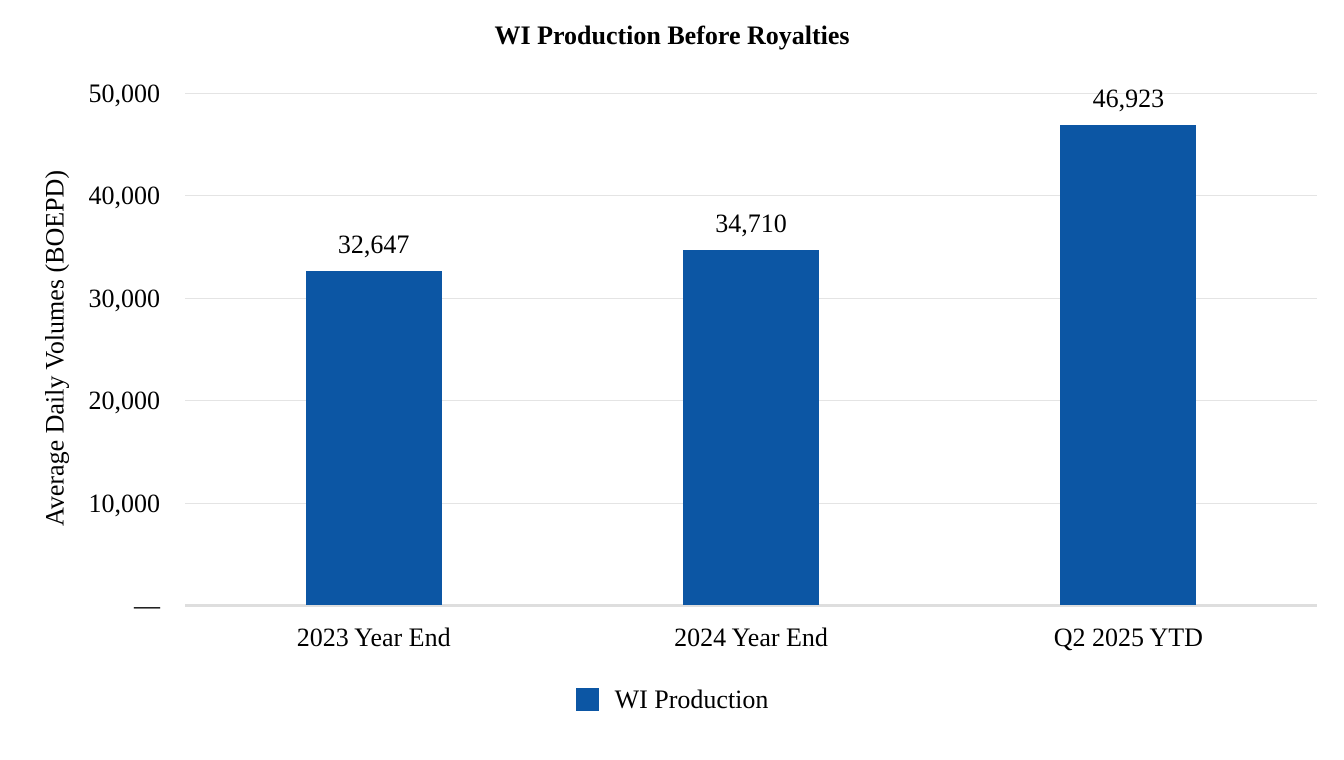 The height and width of the screenshot is (760, 1344). Describe the element at coordinates (672, 35) in the screenshot. I see `chart-title: WI Production Before Royalties` at that location.